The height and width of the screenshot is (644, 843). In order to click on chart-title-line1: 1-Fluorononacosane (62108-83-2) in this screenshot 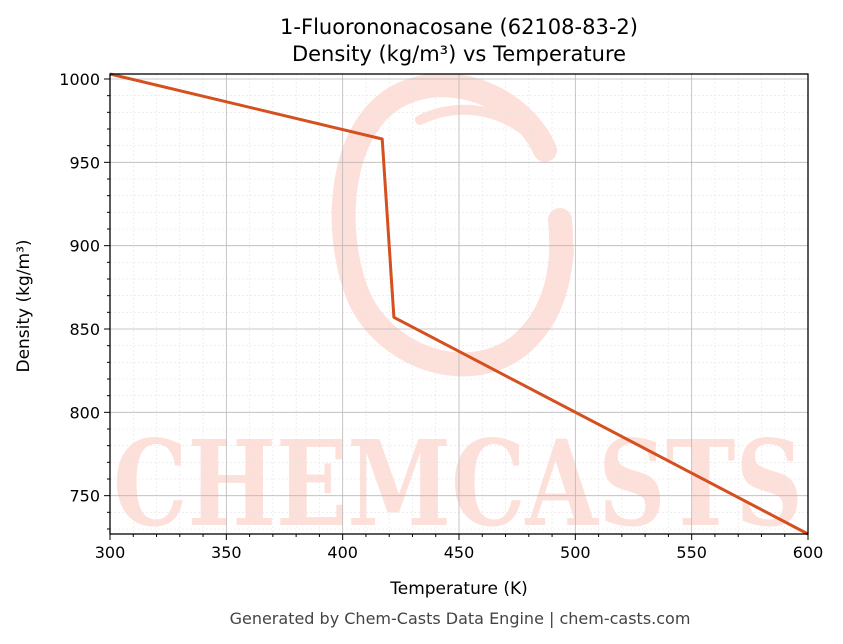, I will do `click(459, 27)`.